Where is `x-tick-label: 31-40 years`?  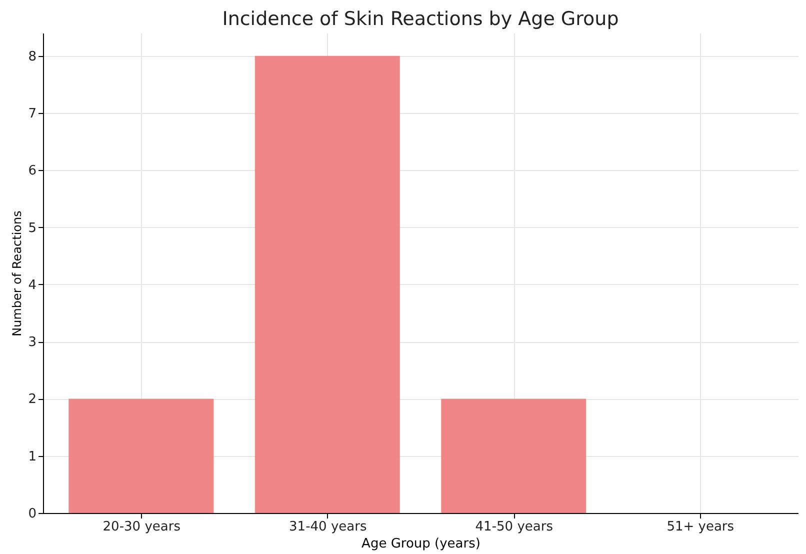 x-tick-label: 31-40 years is located at coordinates (328, 527).